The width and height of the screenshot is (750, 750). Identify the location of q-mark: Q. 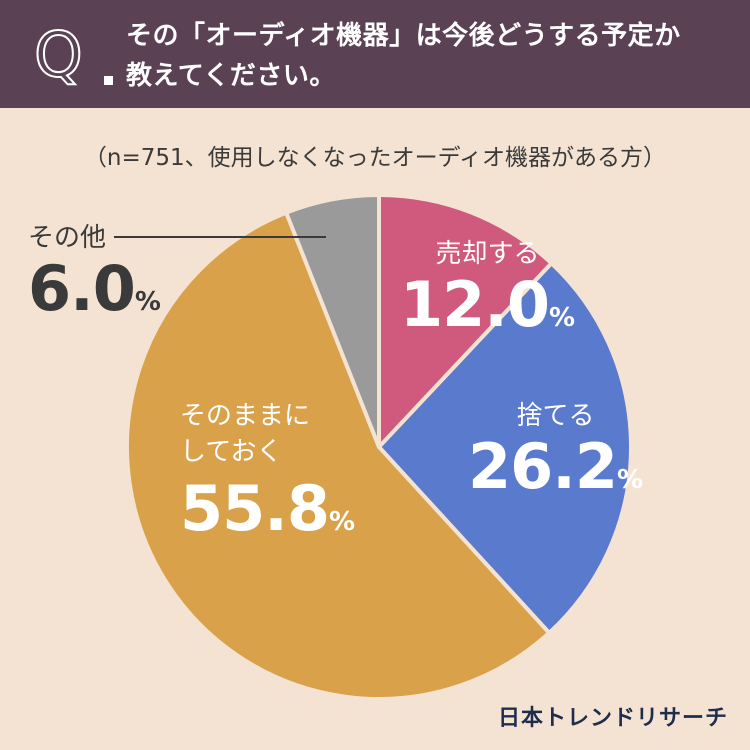
(58, 54).